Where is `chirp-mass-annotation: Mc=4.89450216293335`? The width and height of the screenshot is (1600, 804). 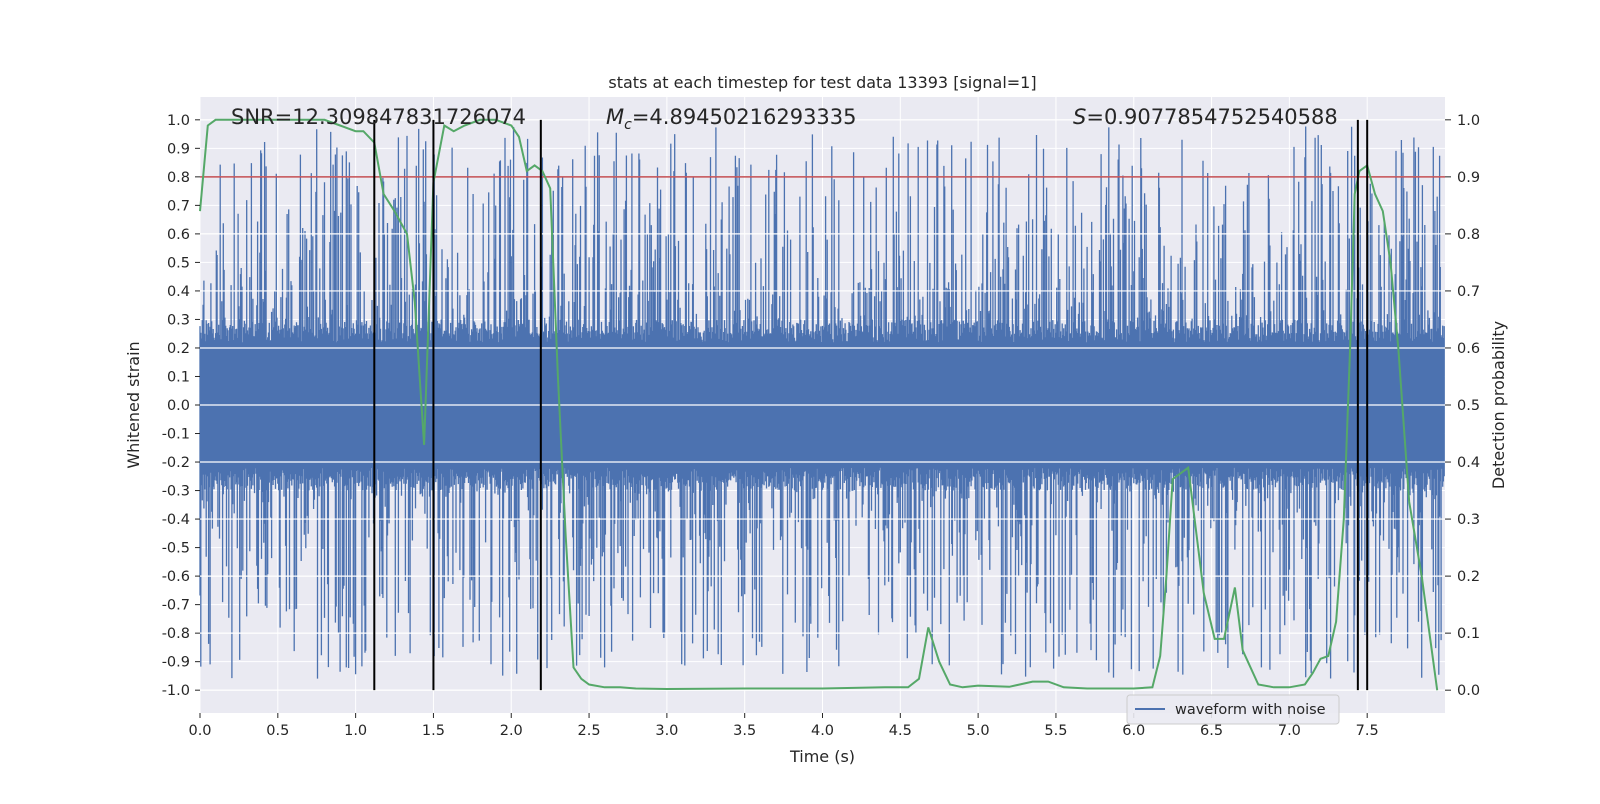
chirp-mass-annotation: Mc=4.89450216293335 is located at coordinates (731, 119).